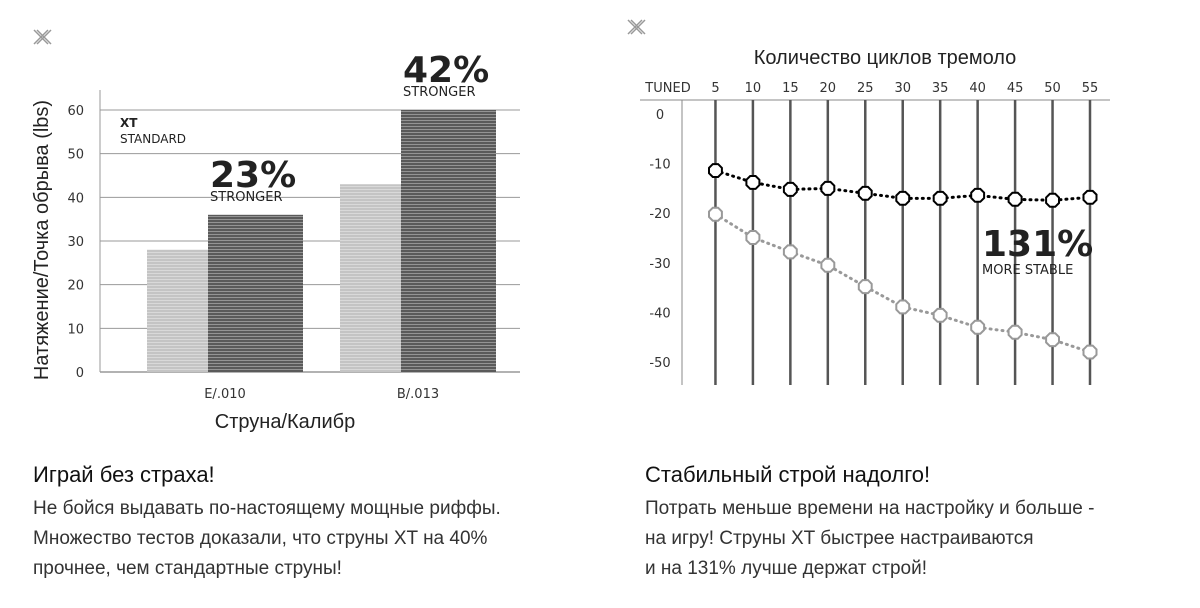 Image resolution: width=1200 pixels, height=608 pixels. I want to click on y-tick-label: -40, so click(659, 313).